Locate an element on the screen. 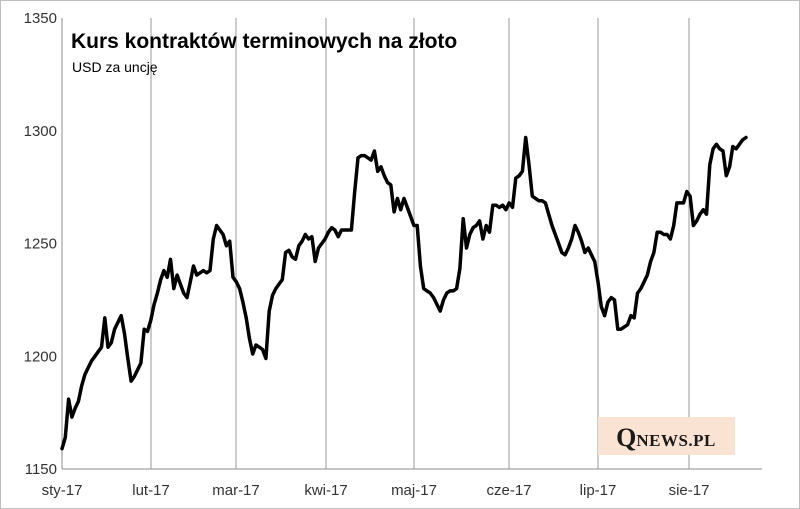 The width and height of the screenshot is (800, 509). logo-text: QNEWS.PL is located at coordinates (666, 437).